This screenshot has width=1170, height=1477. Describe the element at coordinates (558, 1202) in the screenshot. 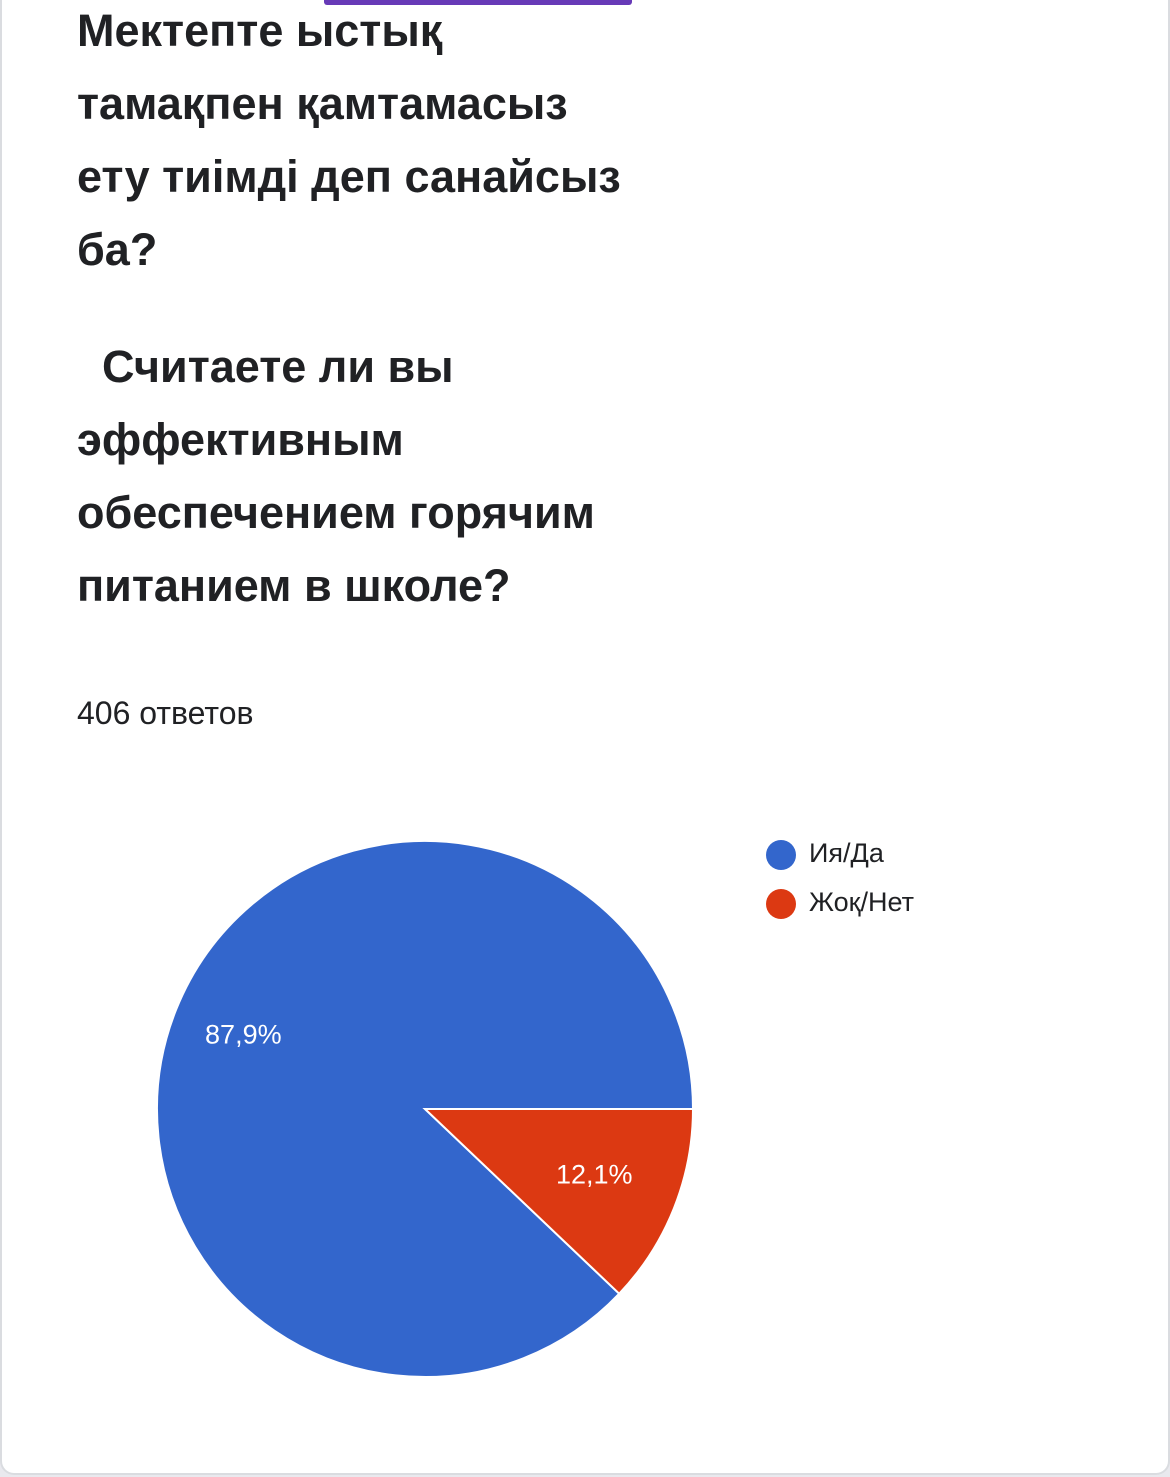

I see `pie-slice-no` at that location.